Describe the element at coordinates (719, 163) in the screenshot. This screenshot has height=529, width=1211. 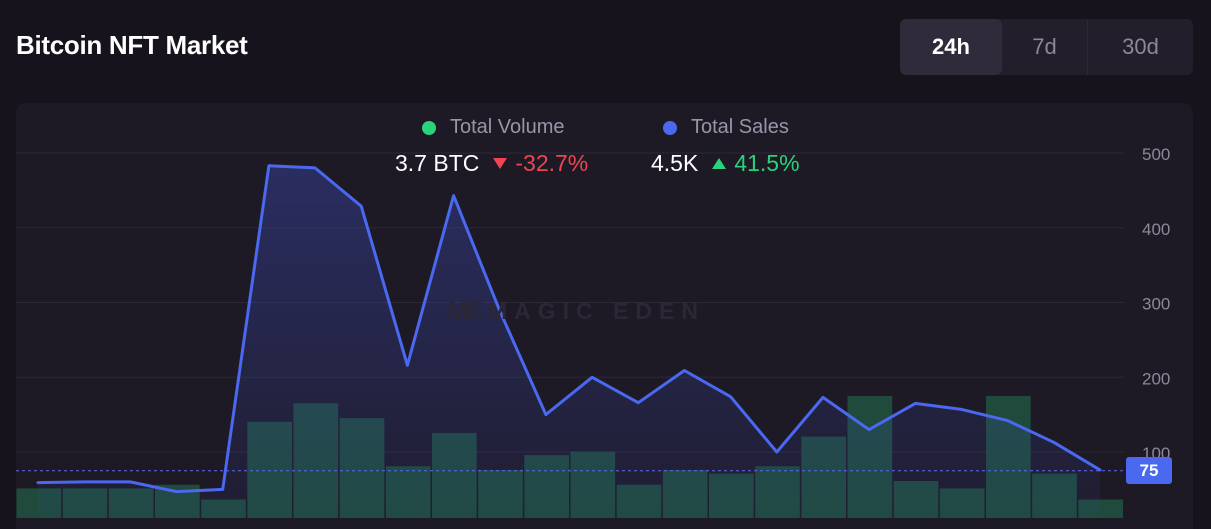
I see `arrow-up-icon` at that location.